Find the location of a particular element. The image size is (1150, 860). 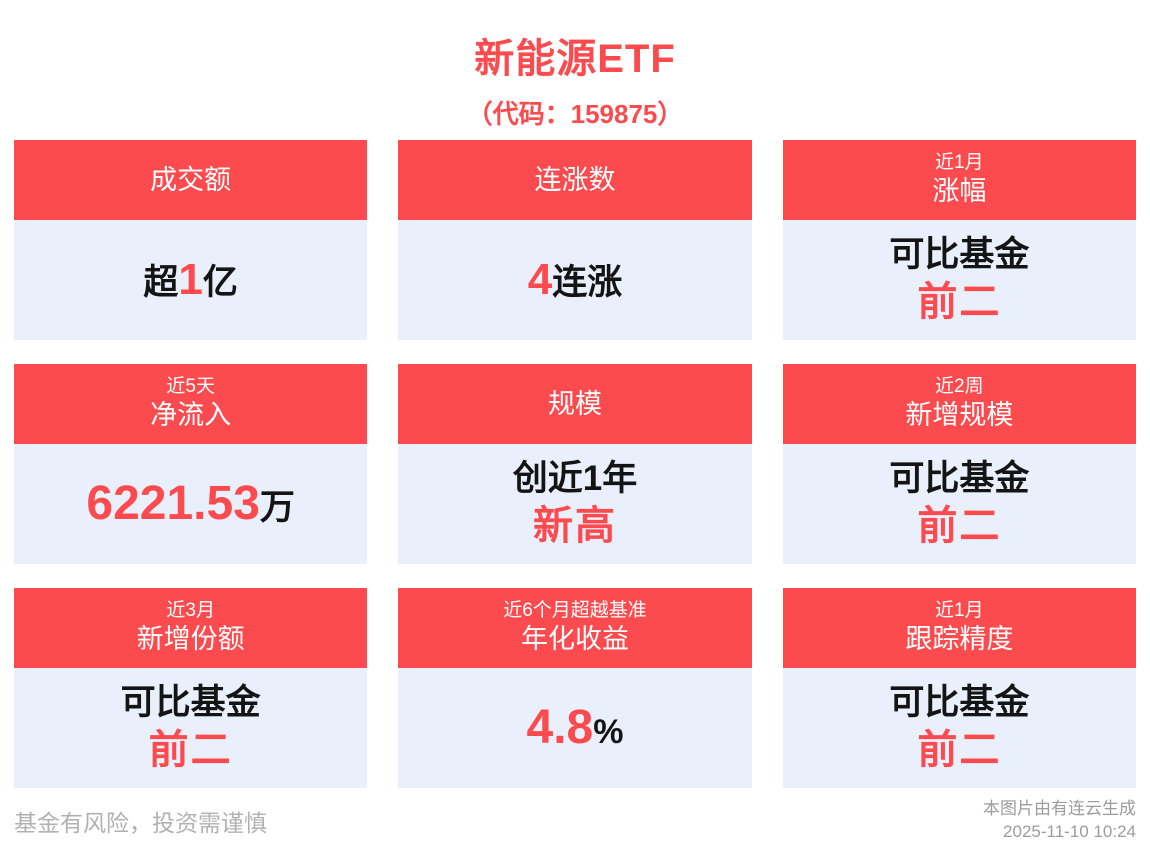

value-line: 创近1年 is located at coordinates (575, 479).